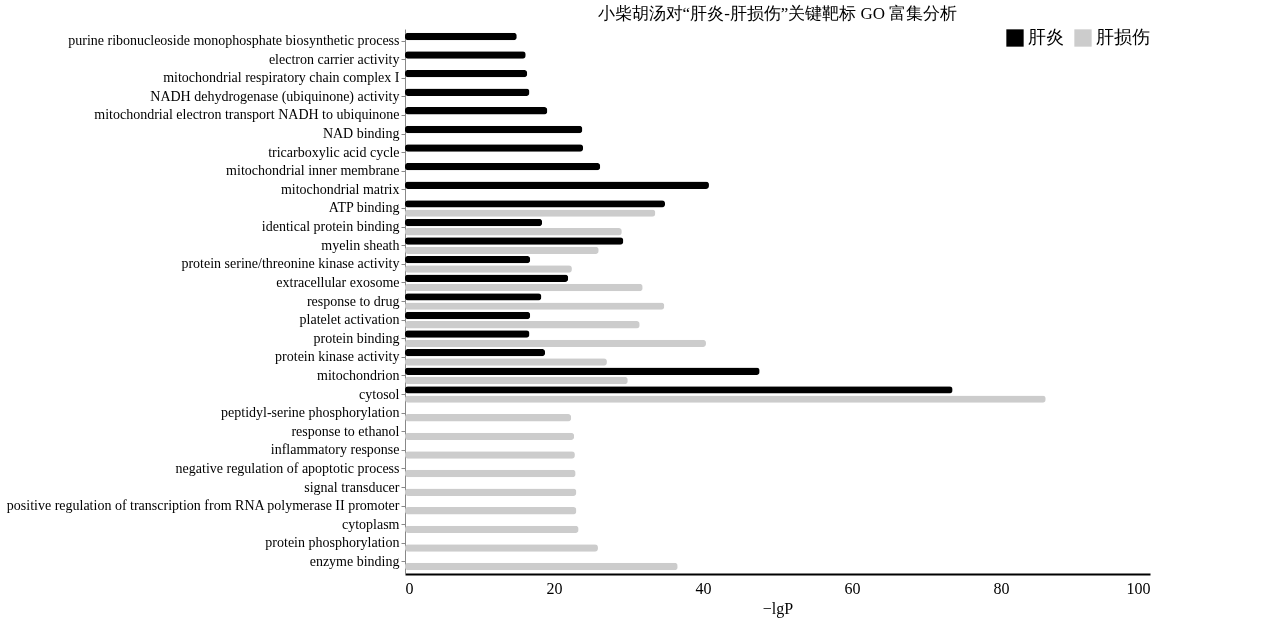 This screenshot has width=1268, height=632. I want to click on x-tick-label: 80, so click(1001, 588).